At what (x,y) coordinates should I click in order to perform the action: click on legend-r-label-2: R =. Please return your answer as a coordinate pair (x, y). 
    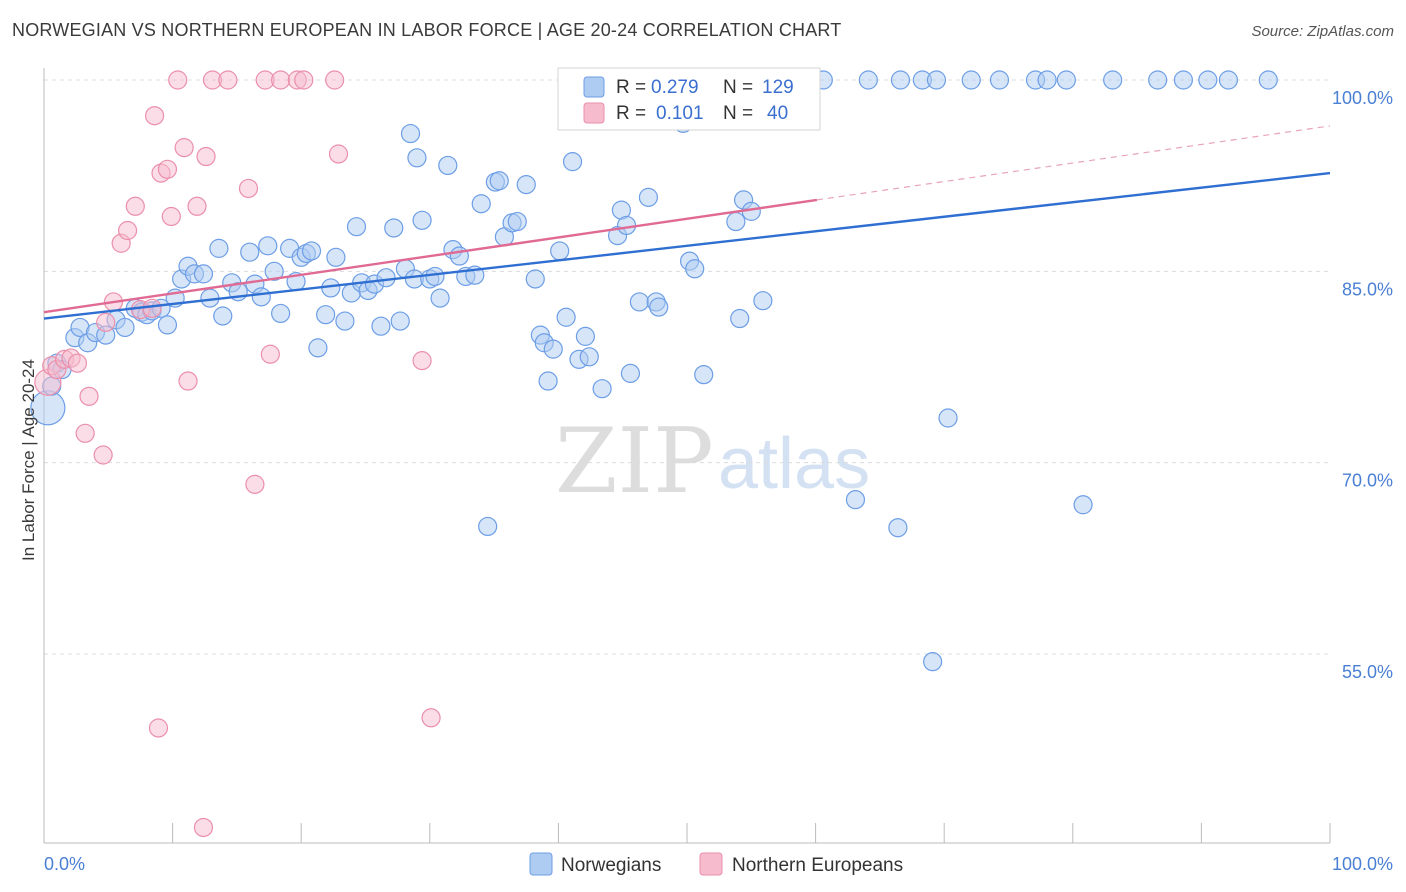
    Looking at the image, I should click on (631, 113).